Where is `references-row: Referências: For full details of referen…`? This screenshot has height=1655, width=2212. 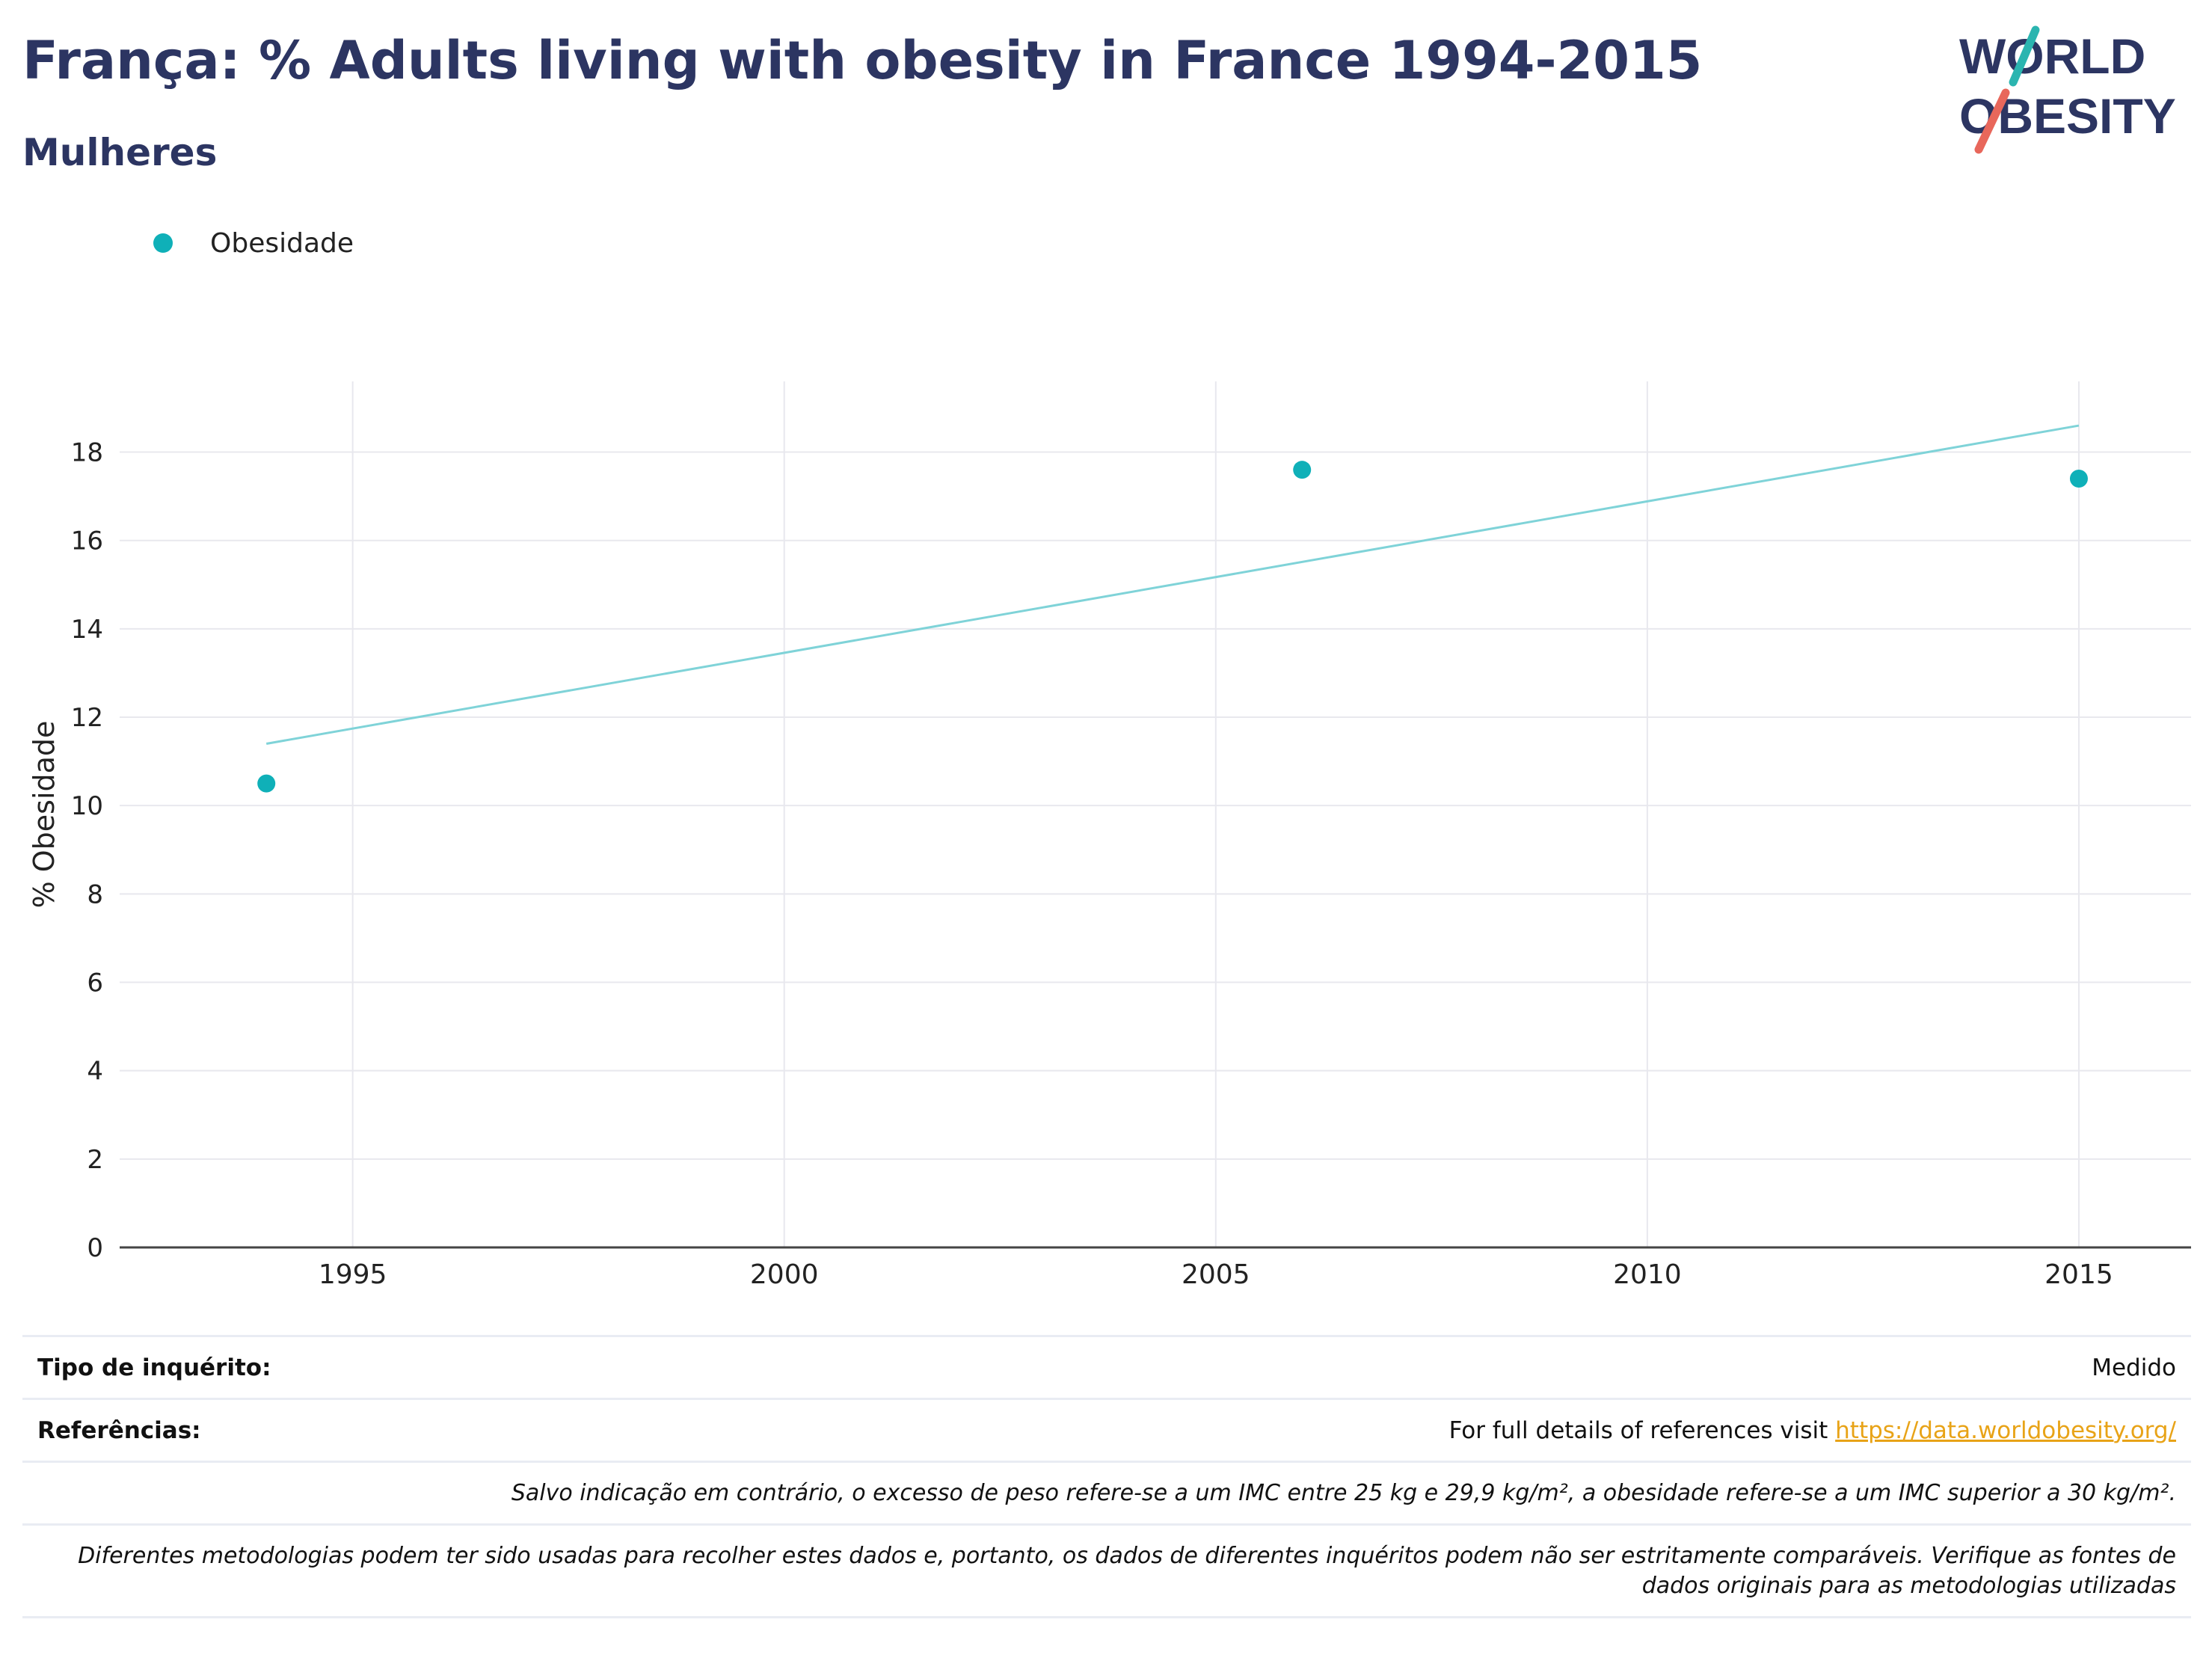
references-row: Referências: For full details of referen… is located at coordinates (1106, 1429).